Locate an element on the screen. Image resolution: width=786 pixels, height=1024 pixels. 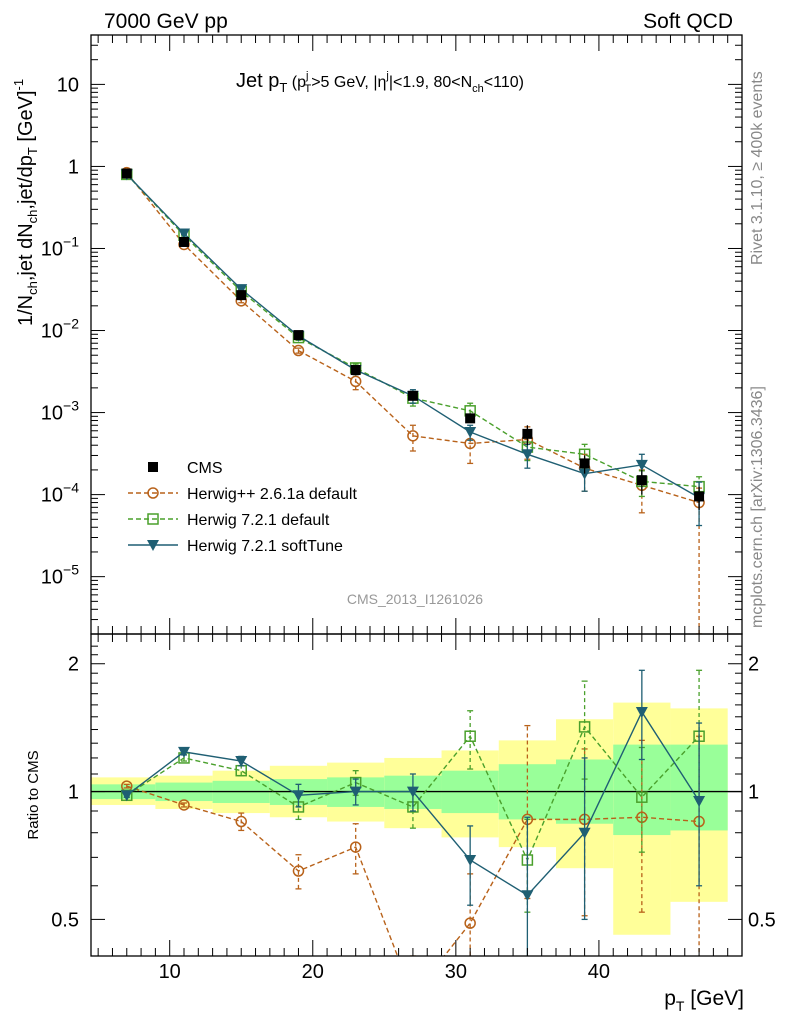
category-label: Soft QCD is located at coordinates (688, 21).